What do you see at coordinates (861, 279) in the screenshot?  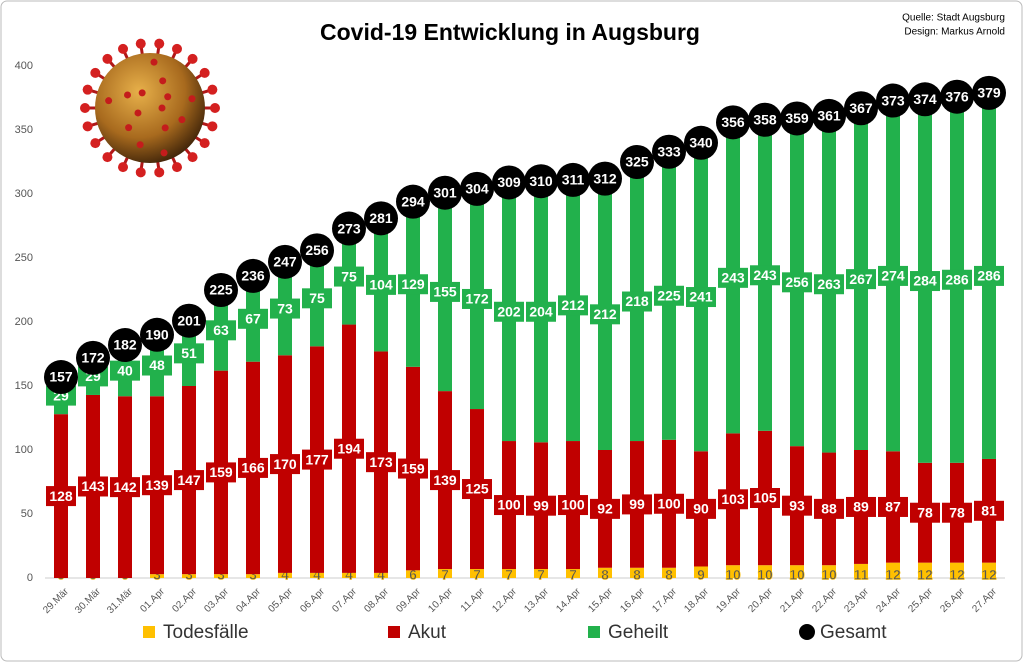 I see `data-label: 267` at bounding box center [861, 279].